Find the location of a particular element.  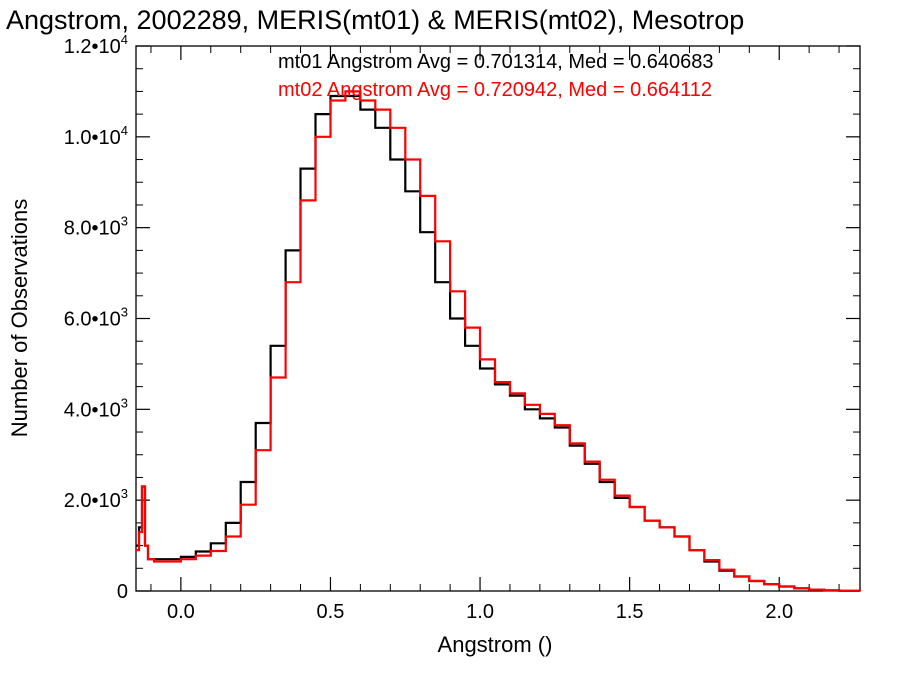

x-tick-label: 0.5 is located at coordinates (331, 612).